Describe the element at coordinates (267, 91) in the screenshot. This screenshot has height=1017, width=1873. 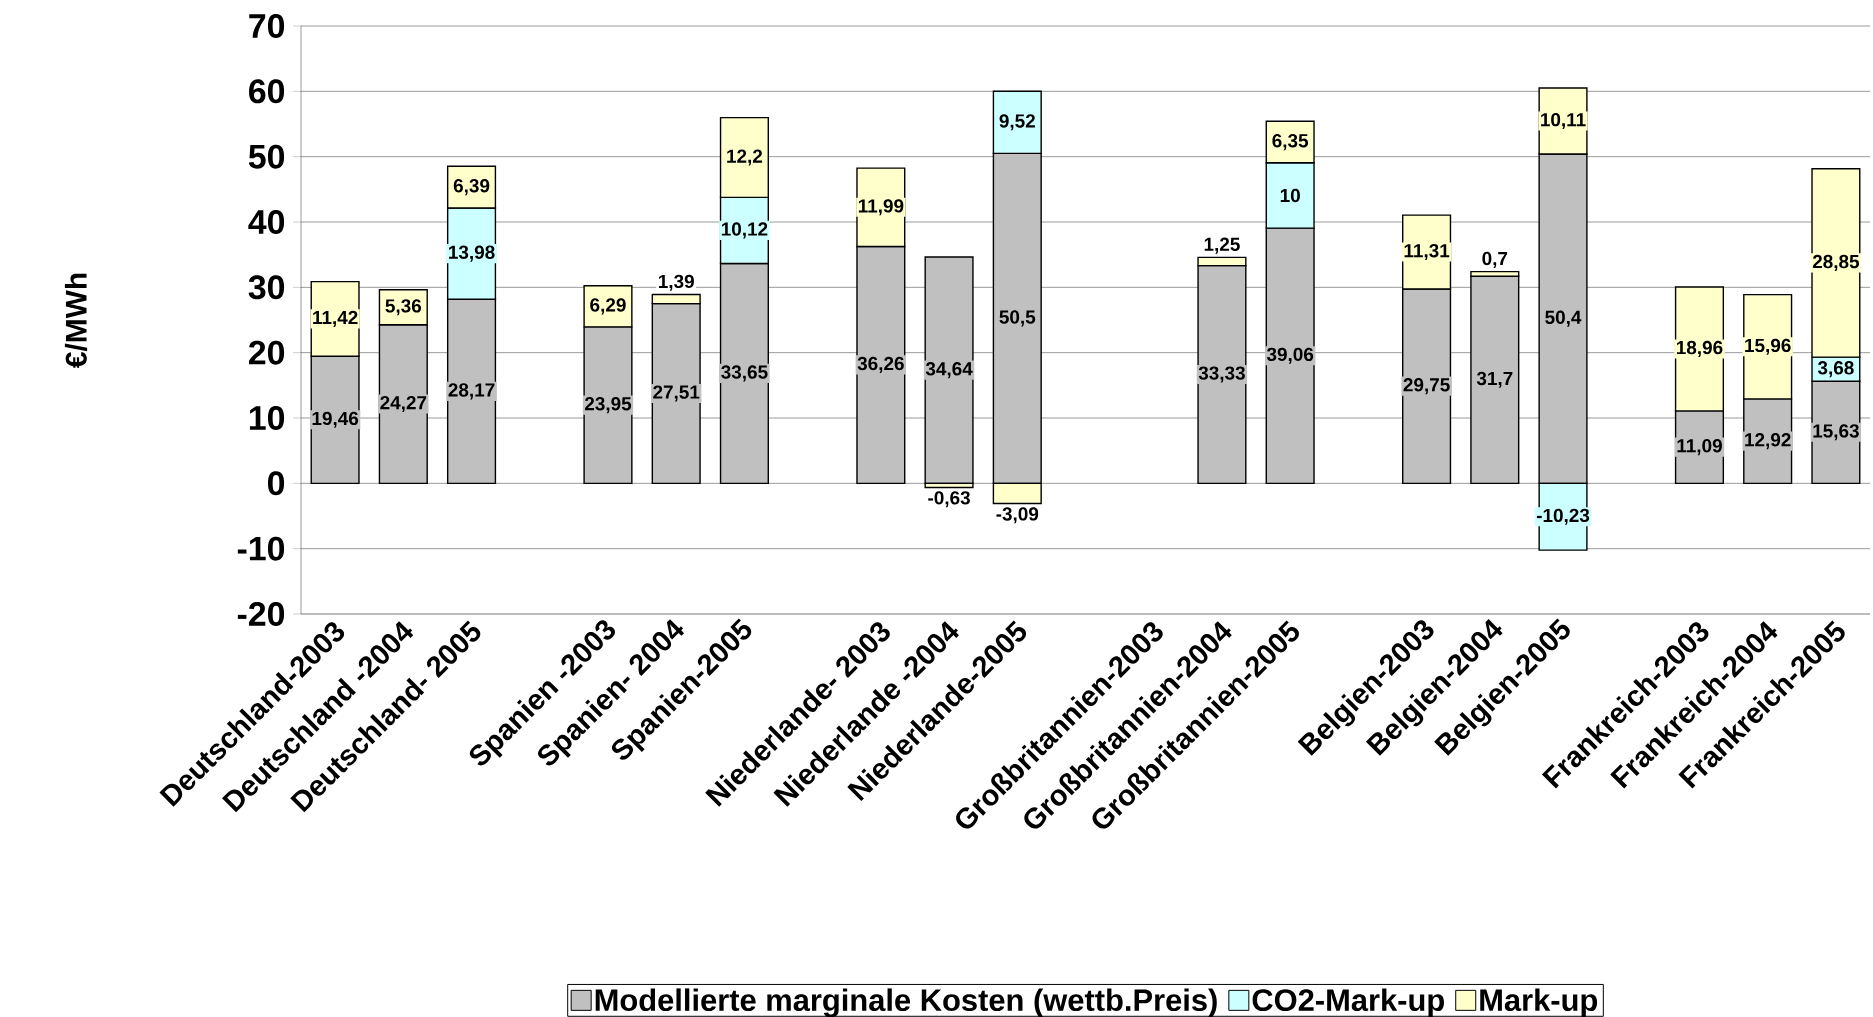
I see `y-tick-label: 60` at that location.